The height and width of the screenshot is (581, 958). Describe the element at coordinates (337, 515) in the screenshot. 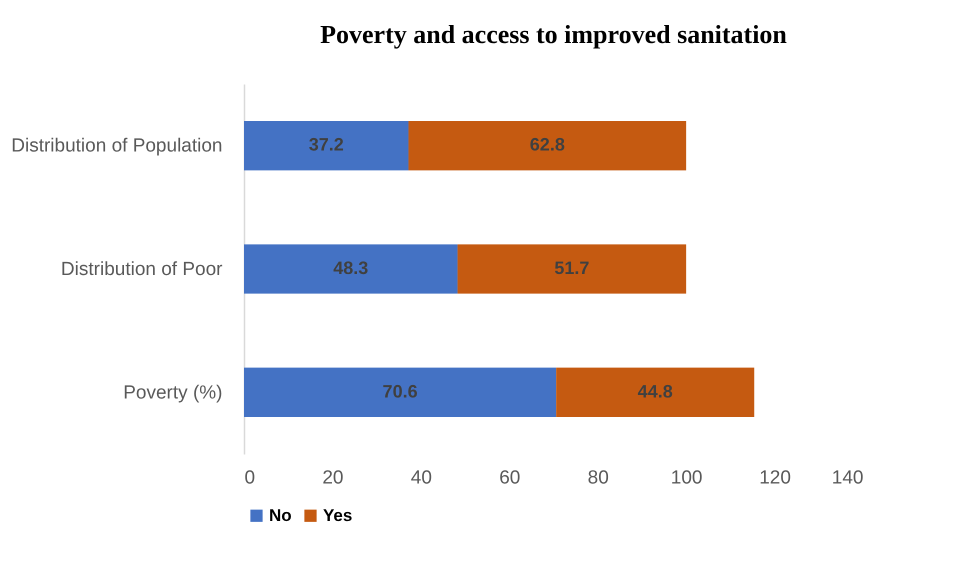

I see `legend-label: Yes` at that location.